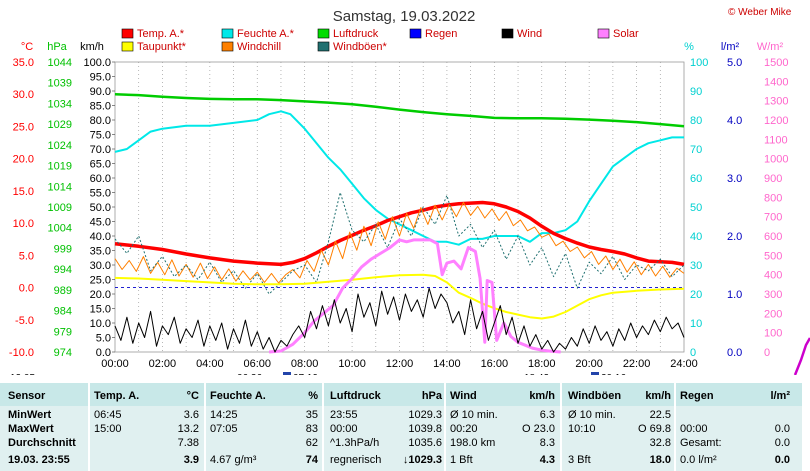 This screenshot has width=810, height=471. What do you see at coordinates (464, 429) in the screenshot?
I see `stats-cell-sub: 00:20` at bounding box center [464, 429].